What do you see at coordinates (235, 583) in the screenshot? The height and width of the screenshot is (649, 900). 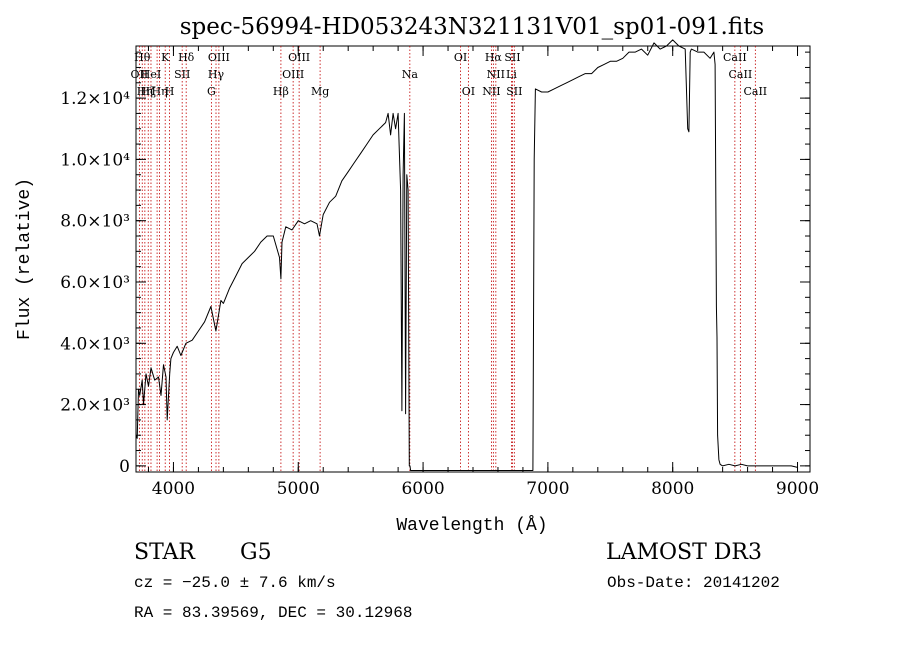 I see `redshift-info: cz = −25.0 ± 7.6 km/s` at bounding box center [235, 583].